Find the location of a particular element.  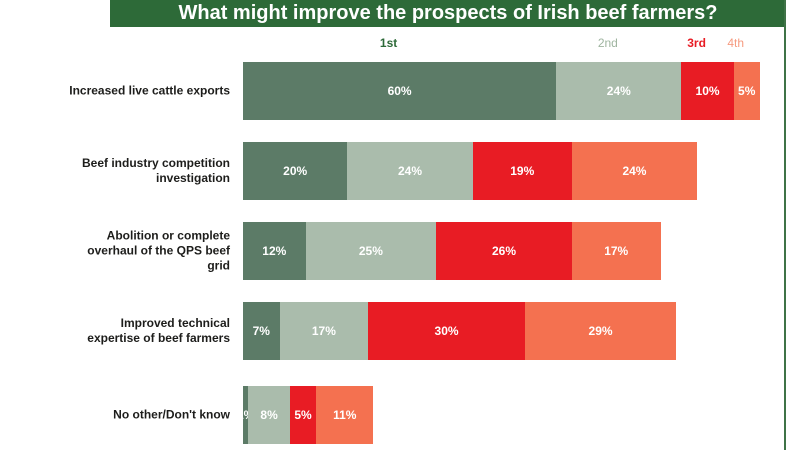

bar-segment-3rd: 10% is located at coordinates (707, 91).